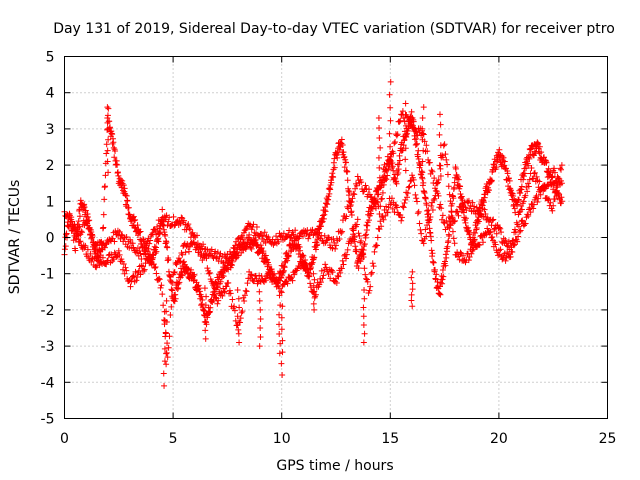 Image resolution: width=640 pixels, height=480 pixels. I want to click on x-tick-label: 15, so click(390, 439).